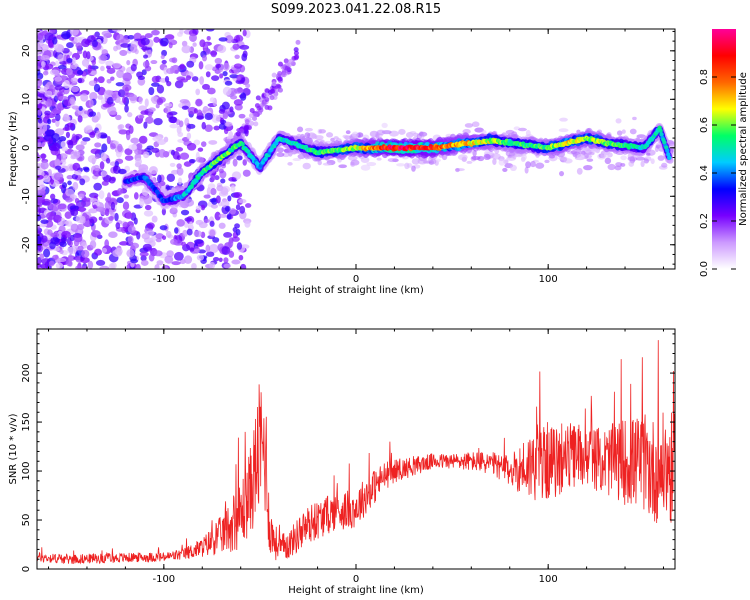 This screenshot has height=600, width=750. What do you see at coordinates (356, 579) in the screenshot?
I see `x-tick-label: 0` at bounding box center [356, 579].